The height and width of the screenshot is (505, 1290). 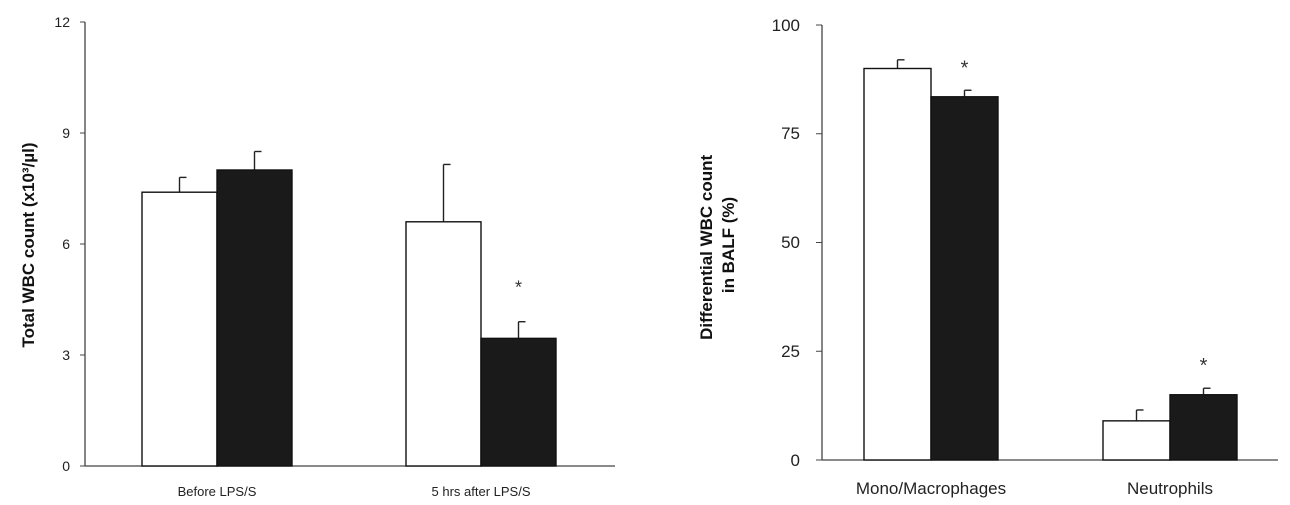 I want to click on y-tick-label: 3, so click(x=66, y=355).